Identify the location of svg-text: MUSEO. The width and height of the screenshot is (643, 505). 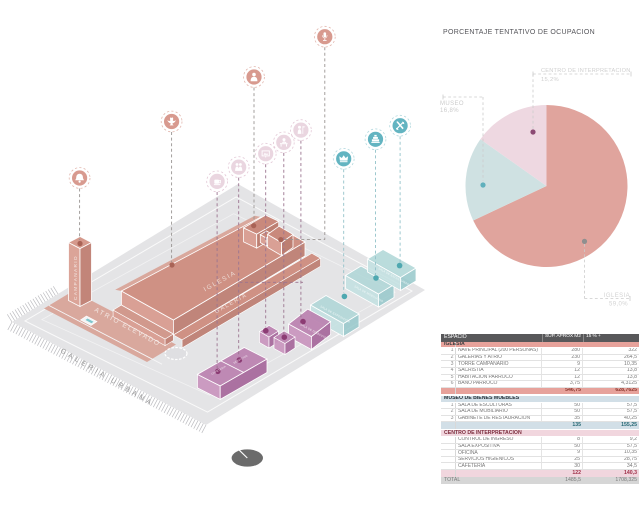
(452, 104).